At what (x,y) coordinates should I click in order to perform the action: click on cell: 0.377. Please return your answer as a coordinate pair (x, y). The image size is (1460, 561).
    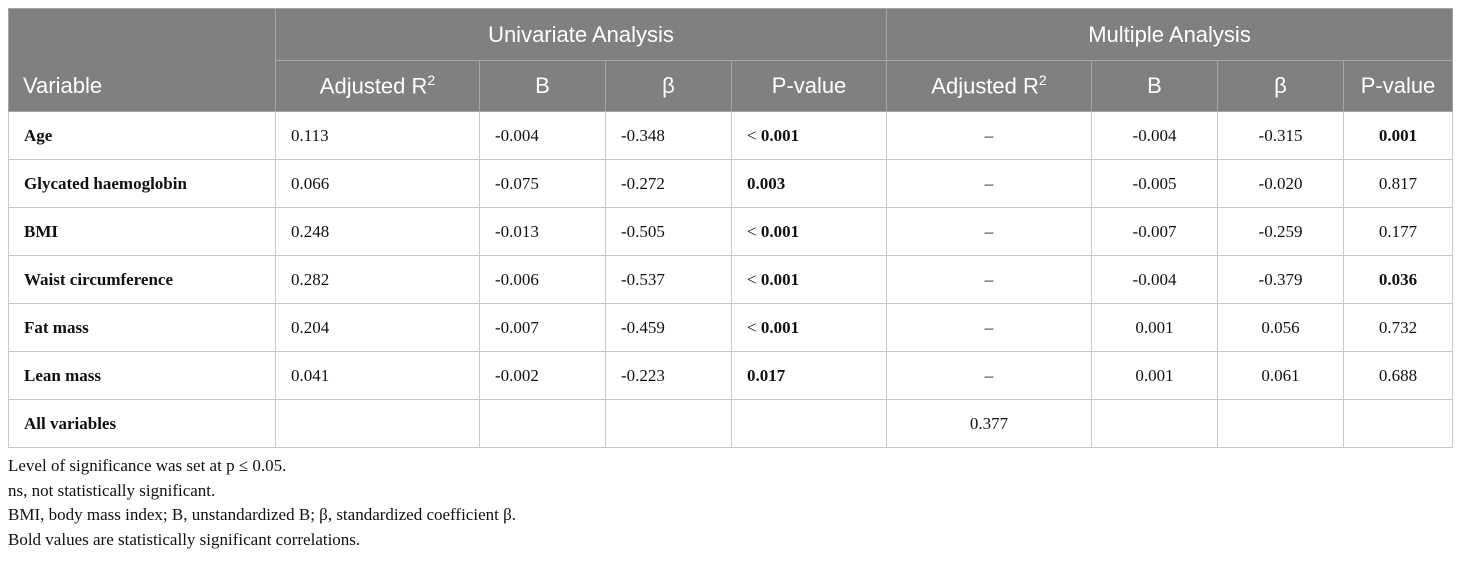
    Looking at the image, I should click on (989, 423).